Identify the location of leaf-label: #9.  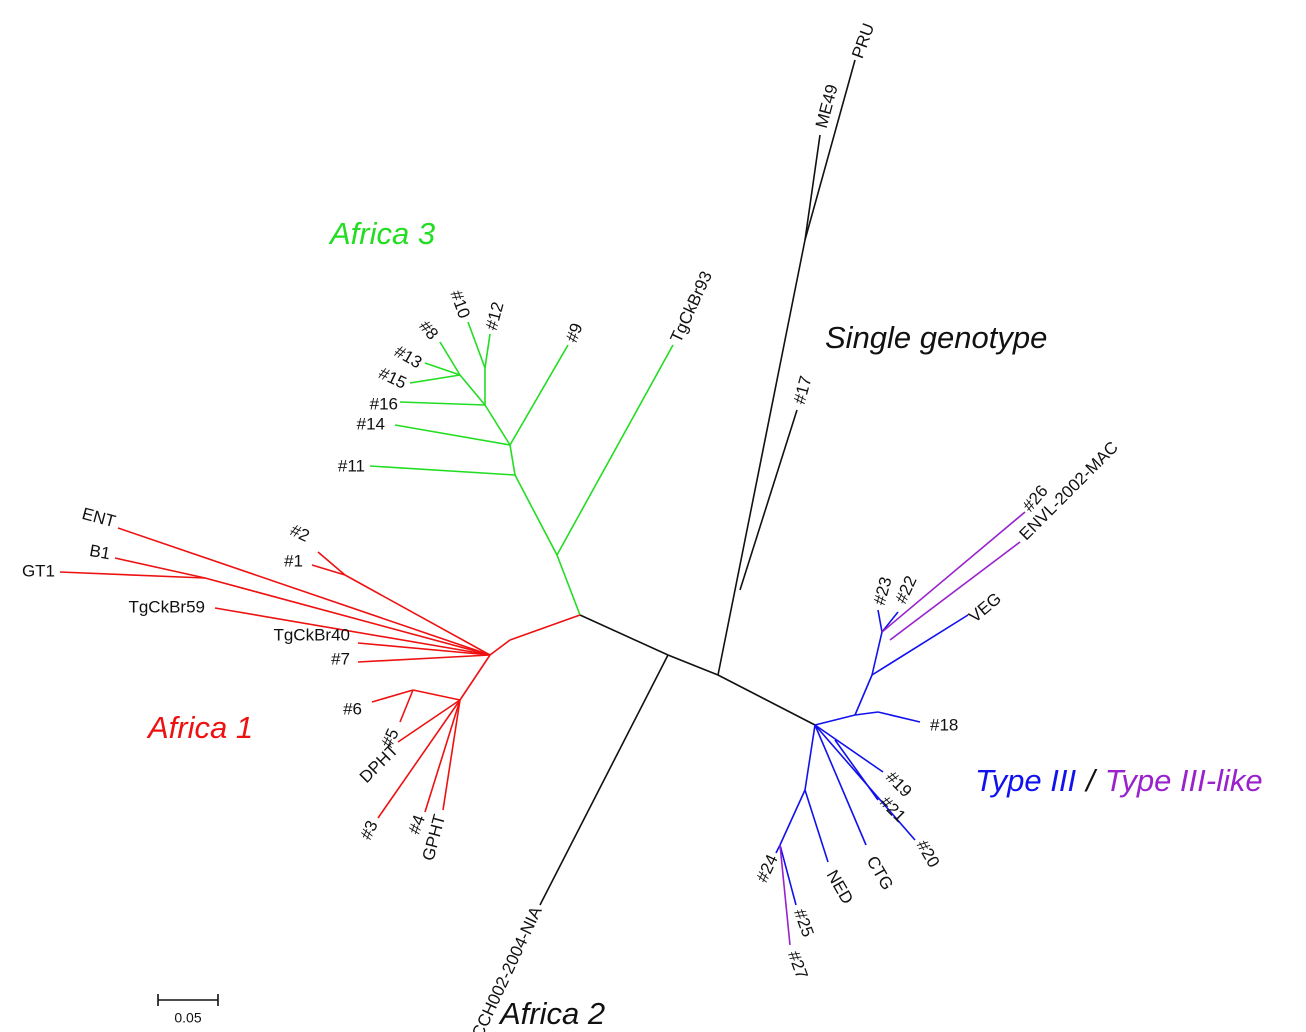
(574, 333).